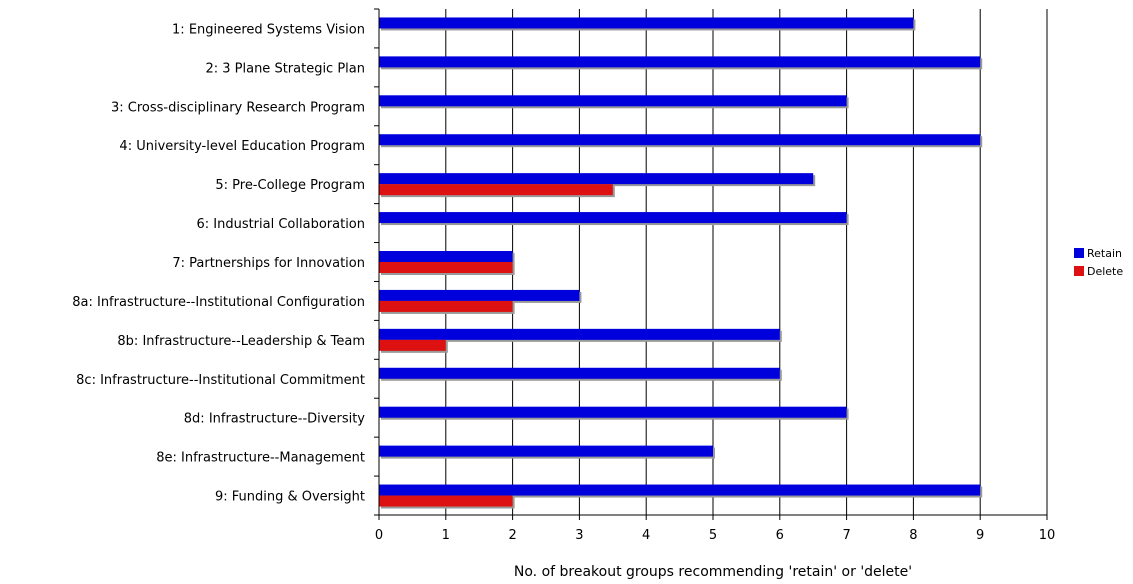 The width and height of the screenshot is (1133, 584). What do you see at coordinates (646, 535) in the screenshot?
I see `x-tick-label: 4` at bounding box center [646, 535].